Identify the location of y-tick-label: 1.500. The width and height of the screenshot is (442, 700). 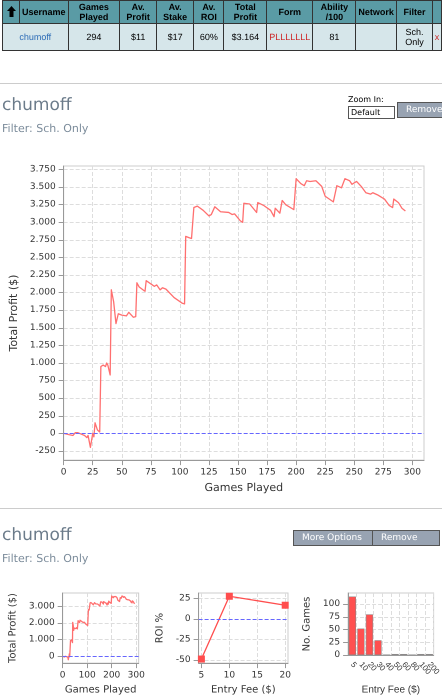
(43, 327).